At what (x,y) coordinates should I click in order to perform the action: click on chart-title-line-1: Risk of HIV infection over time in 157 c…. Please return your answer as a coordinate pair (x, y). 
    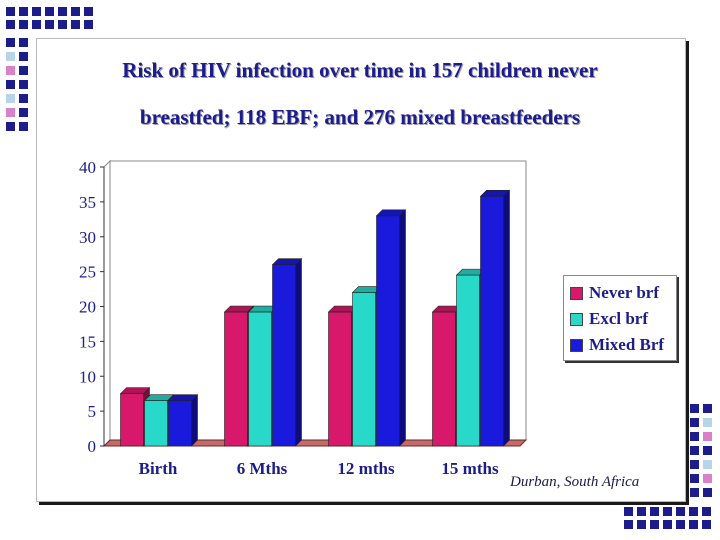
    Looking at the image, I should click on (360, 70).